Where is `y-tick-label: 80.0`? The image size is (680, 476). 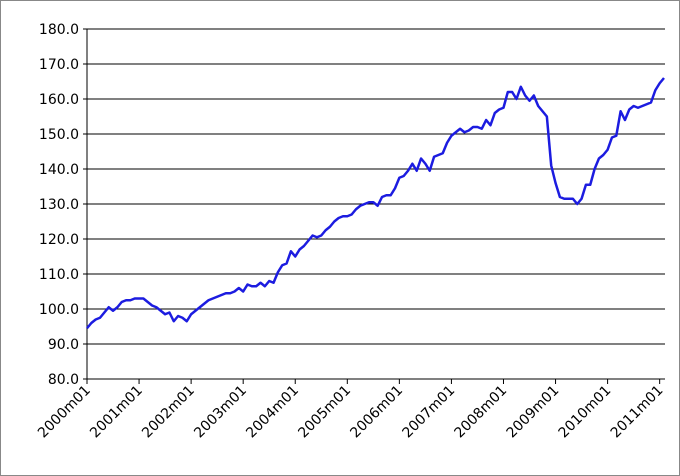
y-tick-label: 80.0 is located at coordinates (63, 380).